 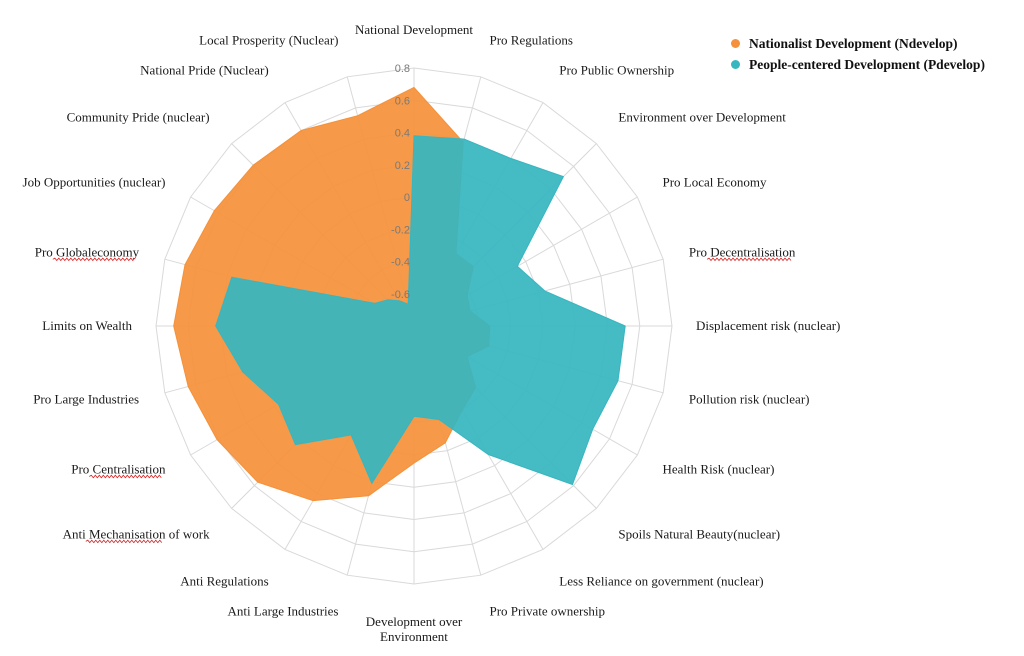 What do you see at coordinates (702, 117) in the screenshot?
I see `axis-label-environment-over-development: Environment over Development` at bounding box center [702, 117].